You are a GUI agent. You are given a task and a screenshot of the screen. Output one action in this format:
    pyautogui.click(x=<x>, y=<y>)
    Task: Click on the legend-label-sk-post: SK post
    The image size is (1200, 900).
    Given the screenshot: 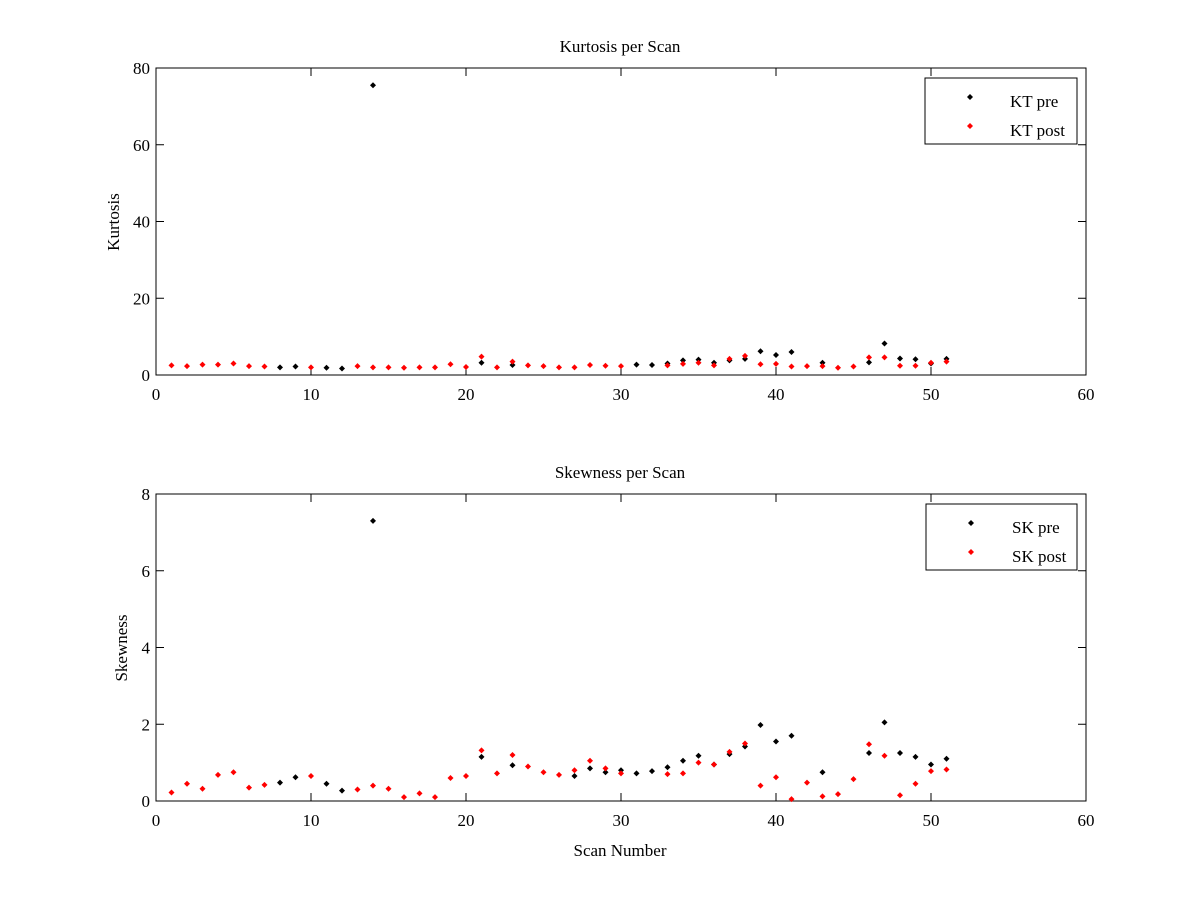 What is the action you would take?
    pyautogui.click(x=1039, y=556)
    